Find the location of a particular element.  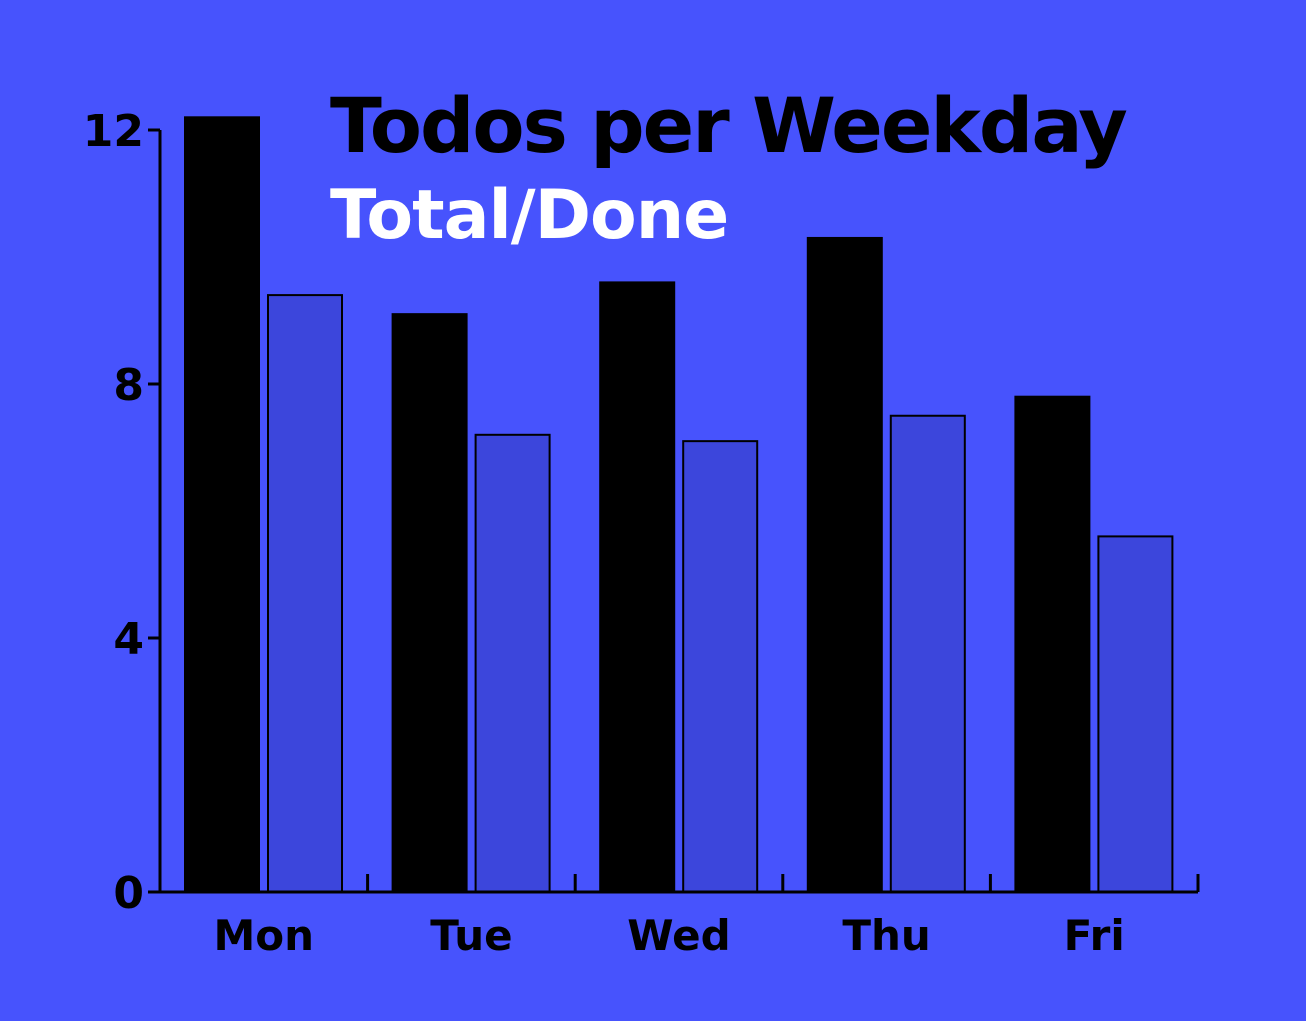

y-tick-label-4: 4 is located at coordinates (128, 639).